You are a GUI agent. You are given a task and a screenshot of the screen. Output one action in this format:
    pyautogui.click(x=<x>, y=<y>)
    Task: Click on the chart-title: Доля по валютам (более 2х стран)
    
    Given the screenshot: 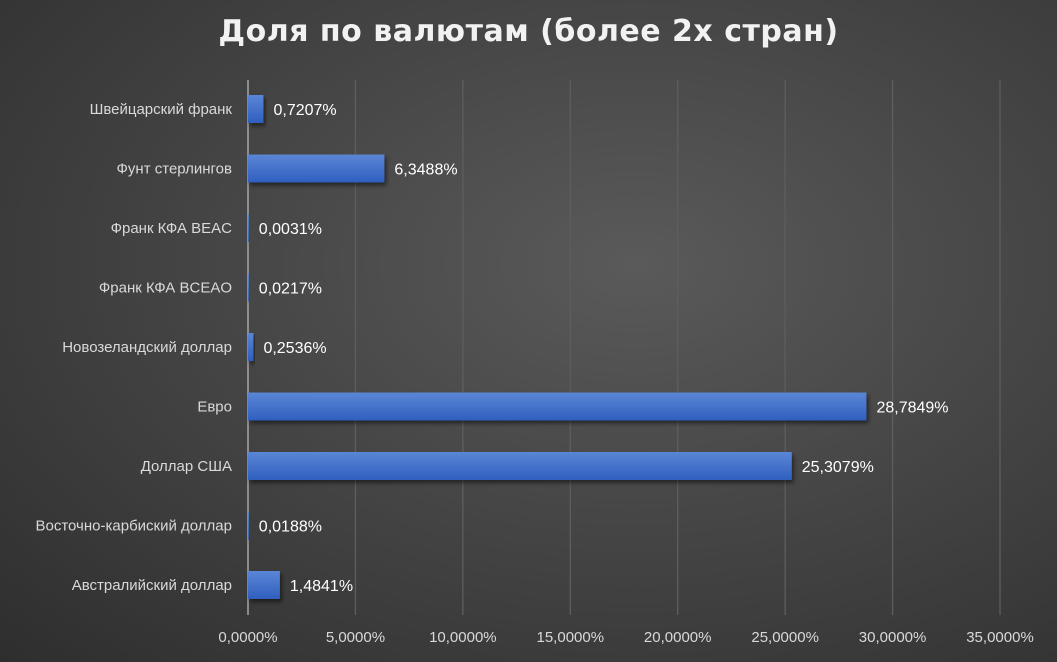 What is the action you would take?
    pyautogui.click(x=528, y=31)
    